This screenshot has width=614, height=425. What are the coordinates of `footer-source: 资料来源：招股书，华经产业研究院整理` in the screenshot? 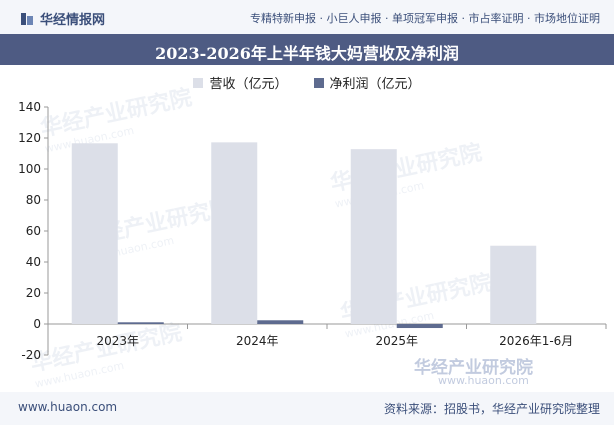 It's located at (491, 409).